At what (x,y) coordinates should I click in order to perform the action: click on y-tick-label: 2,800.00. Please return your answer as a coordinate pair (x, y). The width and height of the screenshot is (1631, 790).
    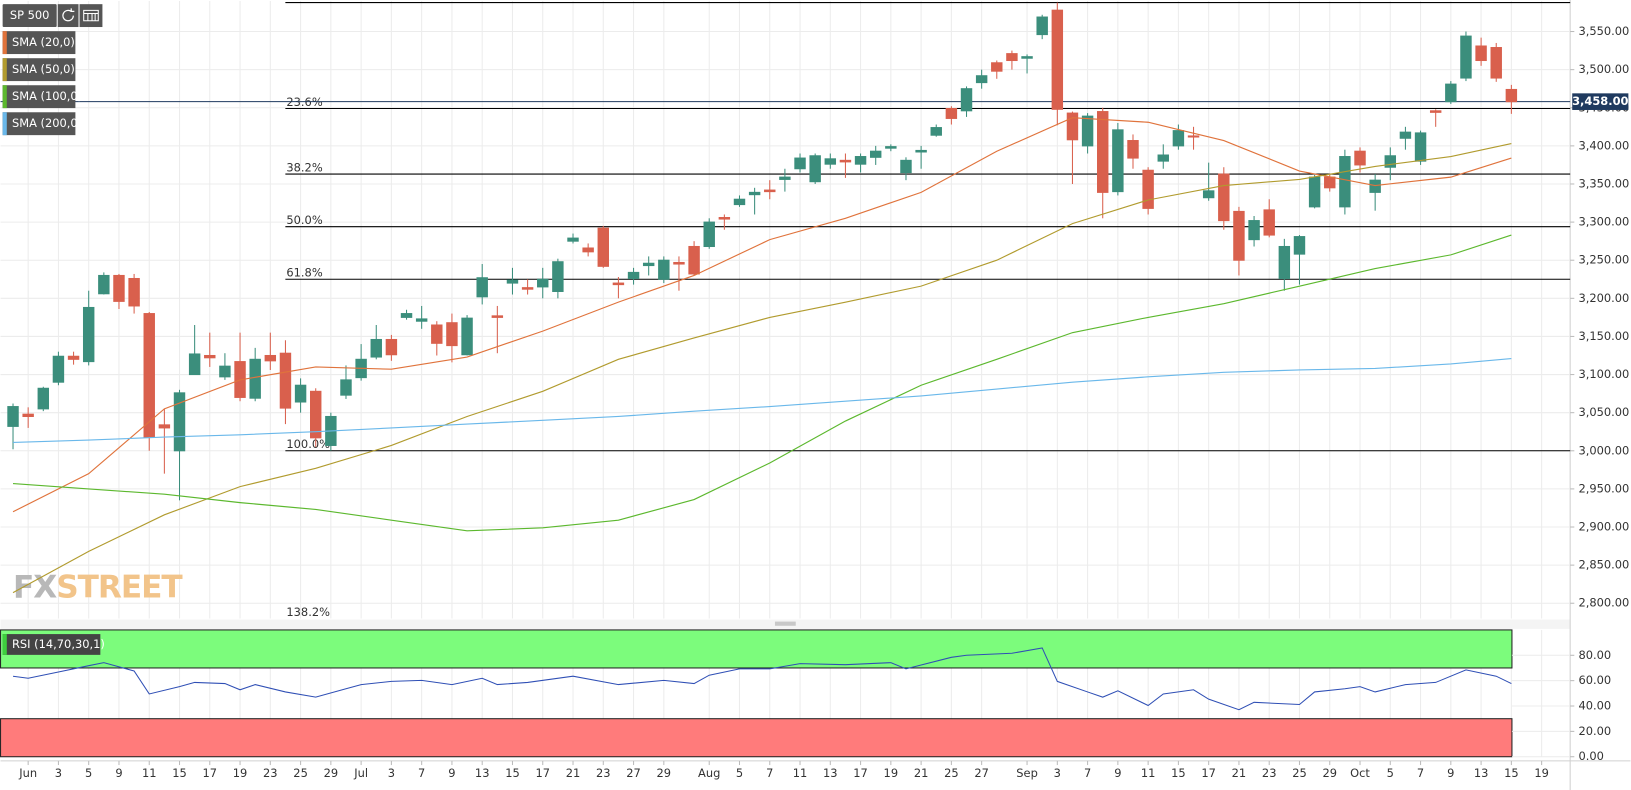
    Looking at the image, I should click on (1603, 603).